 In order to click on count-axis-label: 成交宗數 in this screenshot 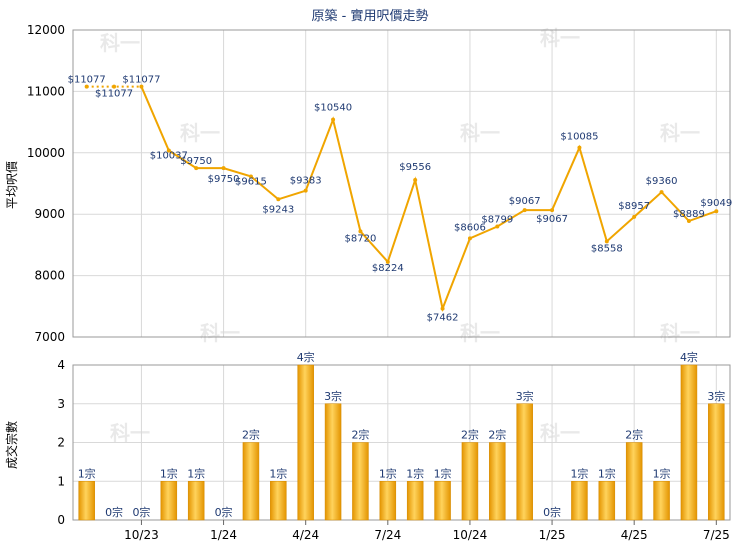, I will do `click(11, 445)`.